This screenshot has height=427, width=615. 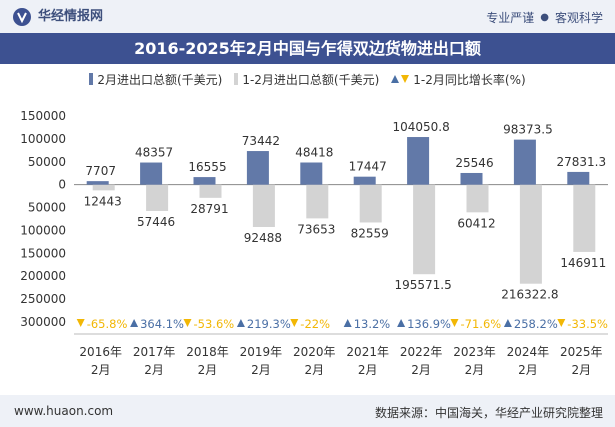 I want to click on x-tick-label-year: 2025年, so click(x=581, y=352).